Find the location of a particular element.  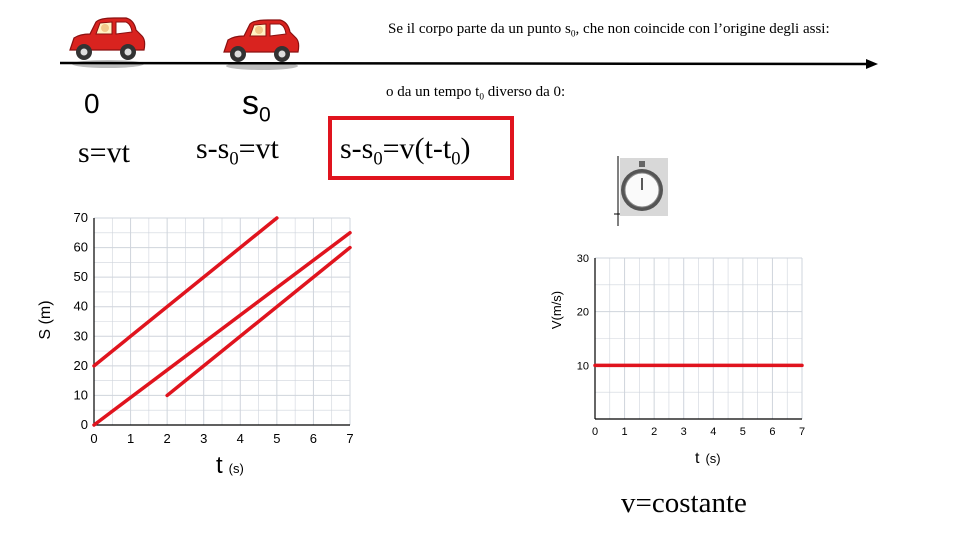

equation-s-s0-vt: s-s0=vt is located at coordinates (237, 151).